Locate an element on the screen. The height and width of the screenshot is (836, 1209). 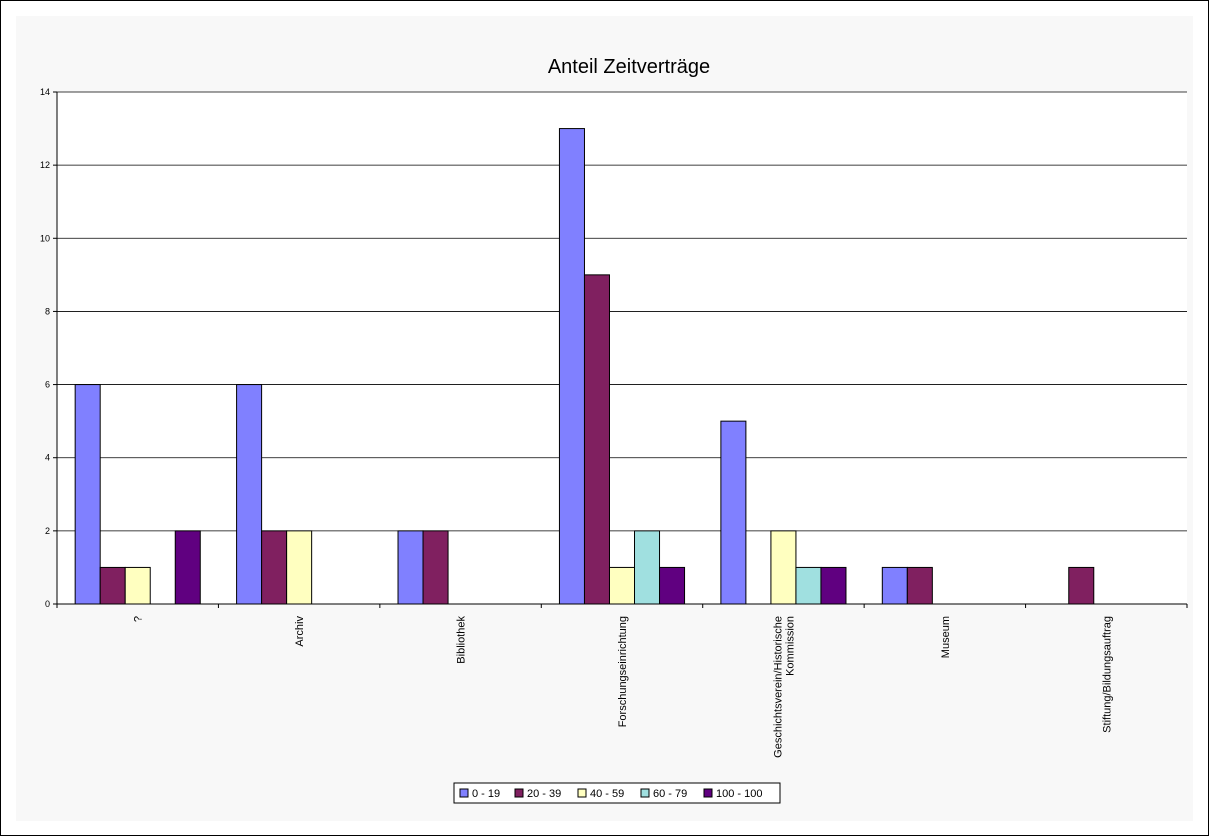
x-category-label: Archiv is located at coordinates (300, 631).